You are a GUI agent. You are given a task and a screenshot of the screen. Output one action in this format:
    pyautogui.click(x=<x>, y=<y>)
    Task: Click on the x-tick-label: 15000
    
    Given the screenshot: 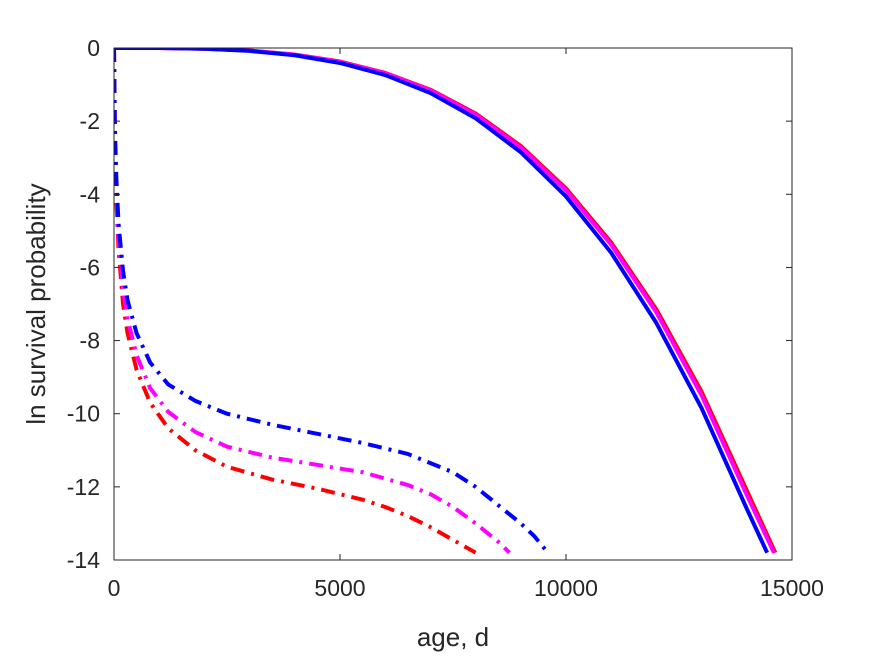 What is the action you would take?
    pyautogui.click(x=792, y=588)
    